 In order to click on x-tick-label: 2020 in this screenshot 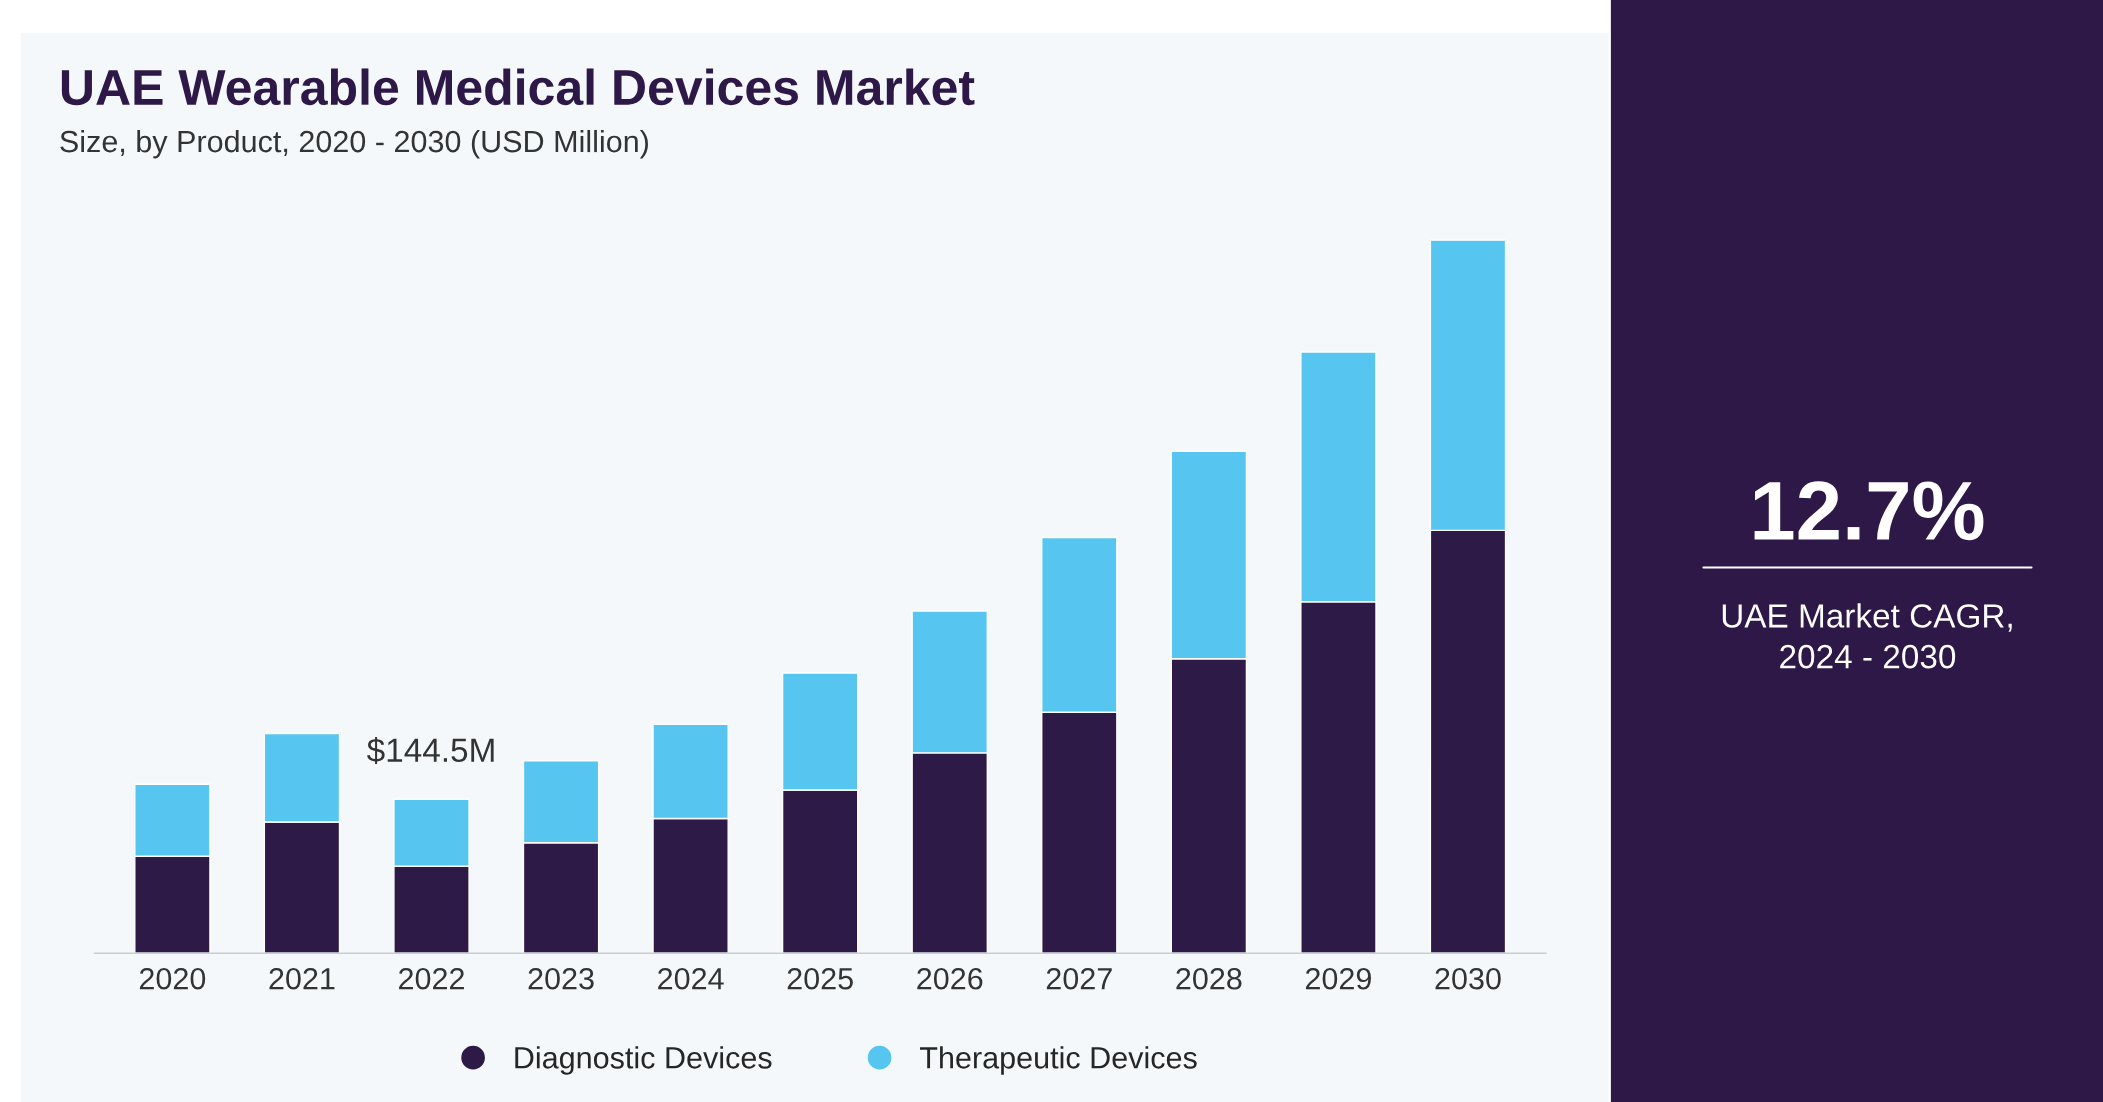, I will do `click(172, 978)`.